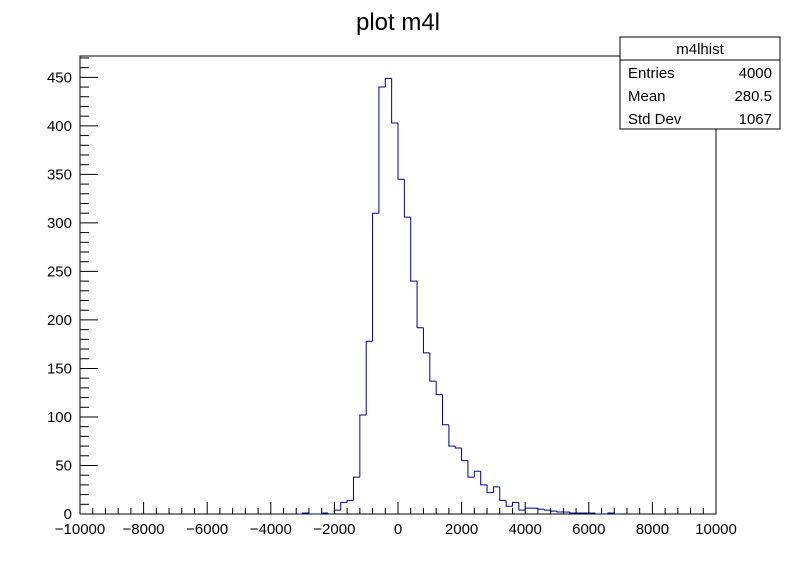  What do you see at coordinates (755, 119) in the screenshot?
I see `stats-stddev-value: 1067` at bounding box center [755, 119].